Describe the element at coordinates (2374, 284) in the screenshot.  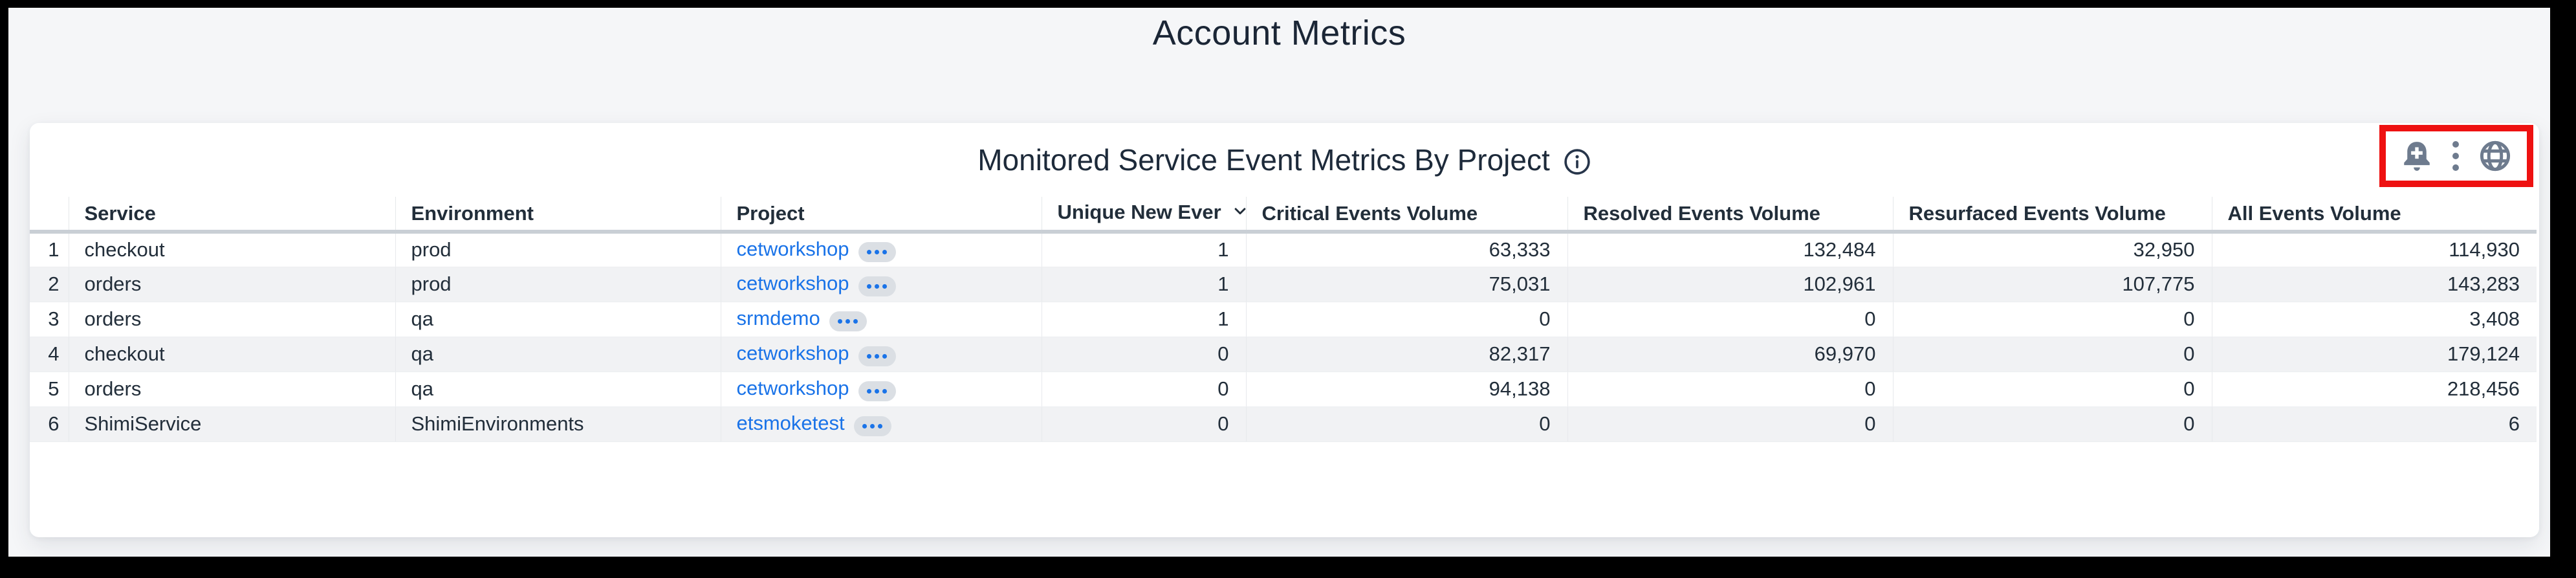
I see `cell-all-events-volume: 143,283` at that location.